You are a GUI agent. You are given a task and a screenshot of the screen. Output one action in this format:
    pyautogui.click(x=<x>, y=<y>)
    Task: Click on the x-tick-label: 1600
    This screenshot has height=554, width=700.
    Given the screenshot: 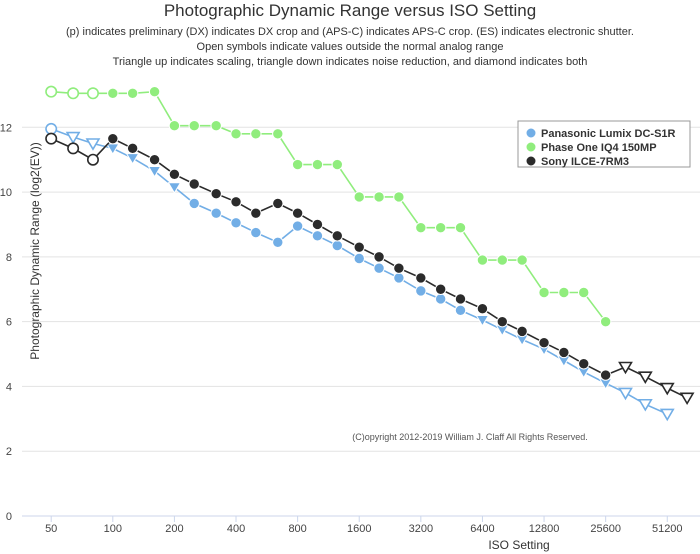 What is the action you would take?
    pyautogui.click(x=359, y=529)
    